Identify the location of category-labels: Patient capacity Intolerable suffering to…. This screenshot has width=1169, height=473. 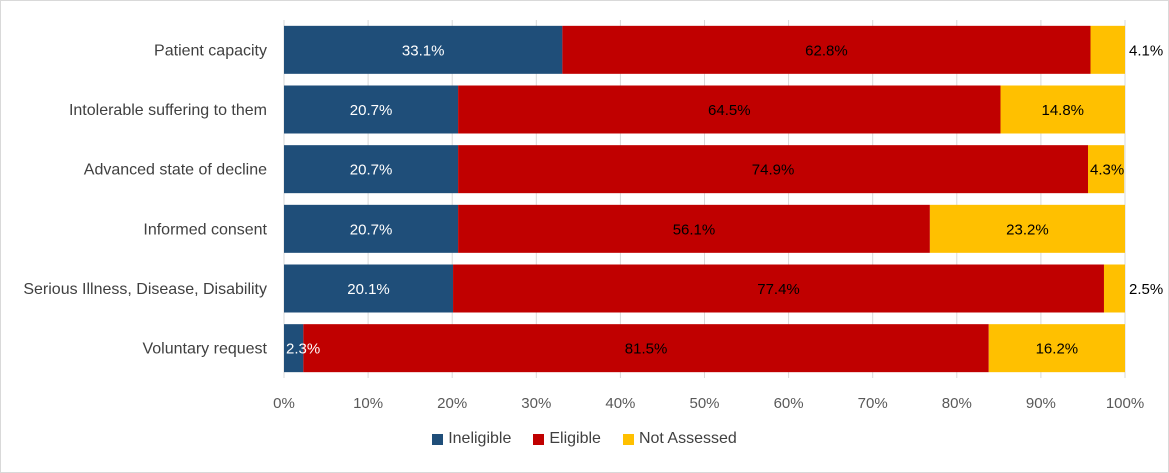
(145, 199).